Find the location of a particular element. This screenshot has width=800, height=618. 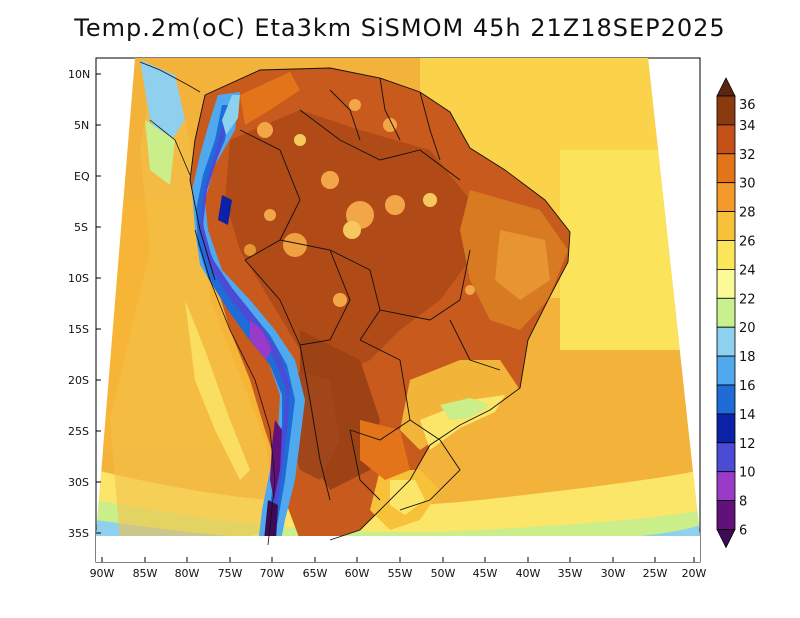

lon-tick-label: 75W is located at coordinates (230, 573).